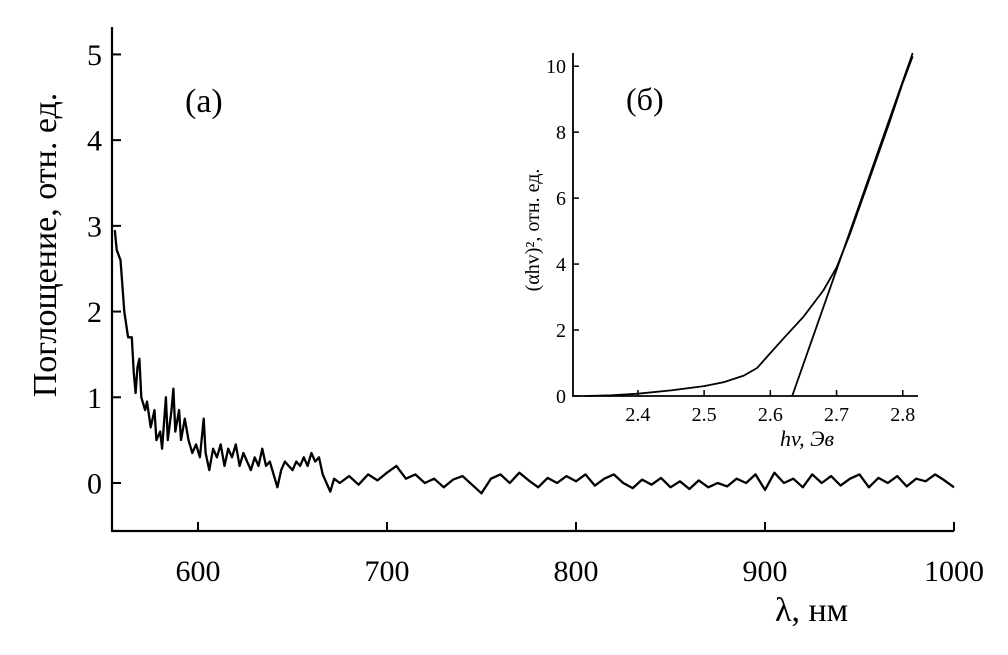 The image size is (1008, 655). What do you see at coordinates (852, 224) in the screenshot?
I see `inset-tangent-line` at bounding box center [852, 224].